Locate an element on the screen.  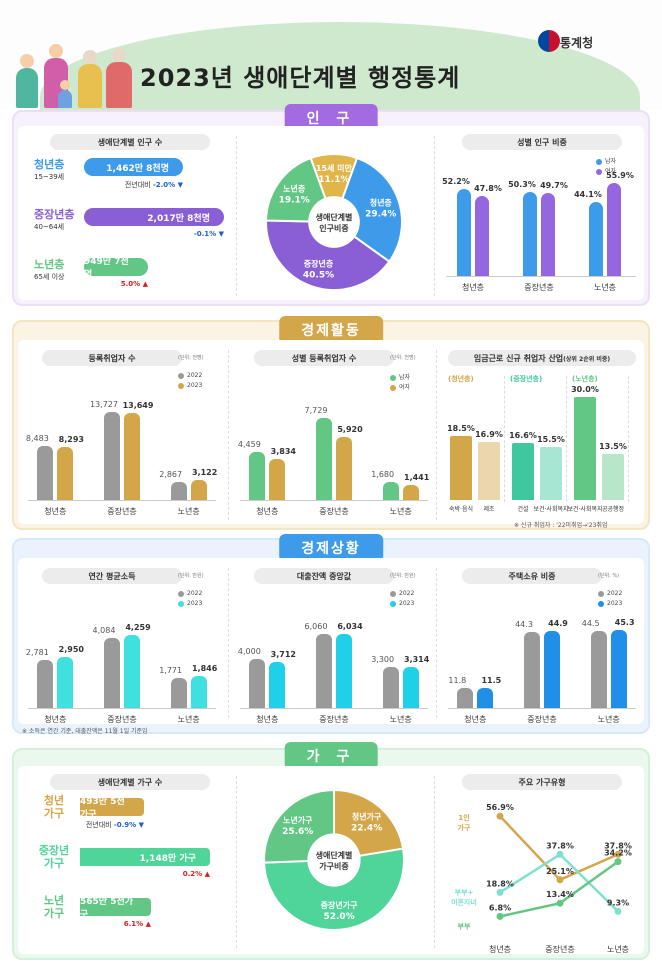
donut-slice-name: 중장년가구 is located at coordinates (339, 905).